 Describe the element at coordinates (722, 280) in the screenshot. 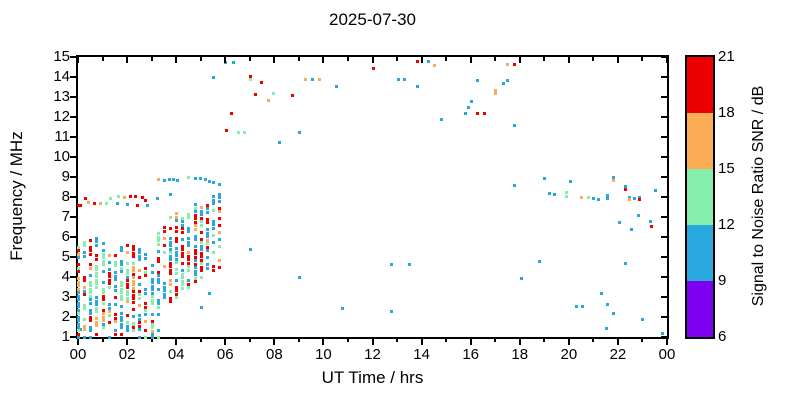

I see `colorbar-tick-label: 9` at that location.